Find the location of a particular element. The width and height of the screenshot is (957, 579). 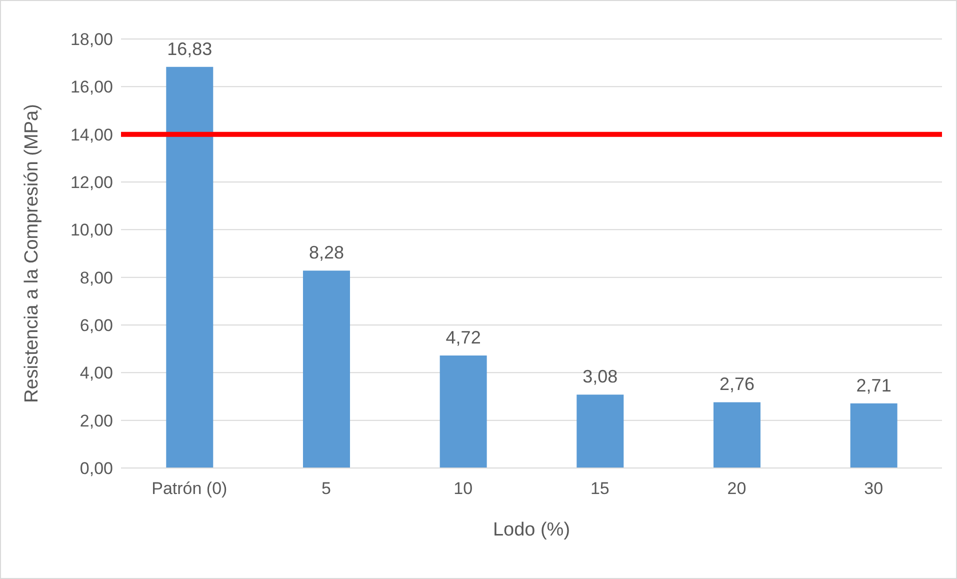

data-label: 2,76 is located at coordinates (737, 384).